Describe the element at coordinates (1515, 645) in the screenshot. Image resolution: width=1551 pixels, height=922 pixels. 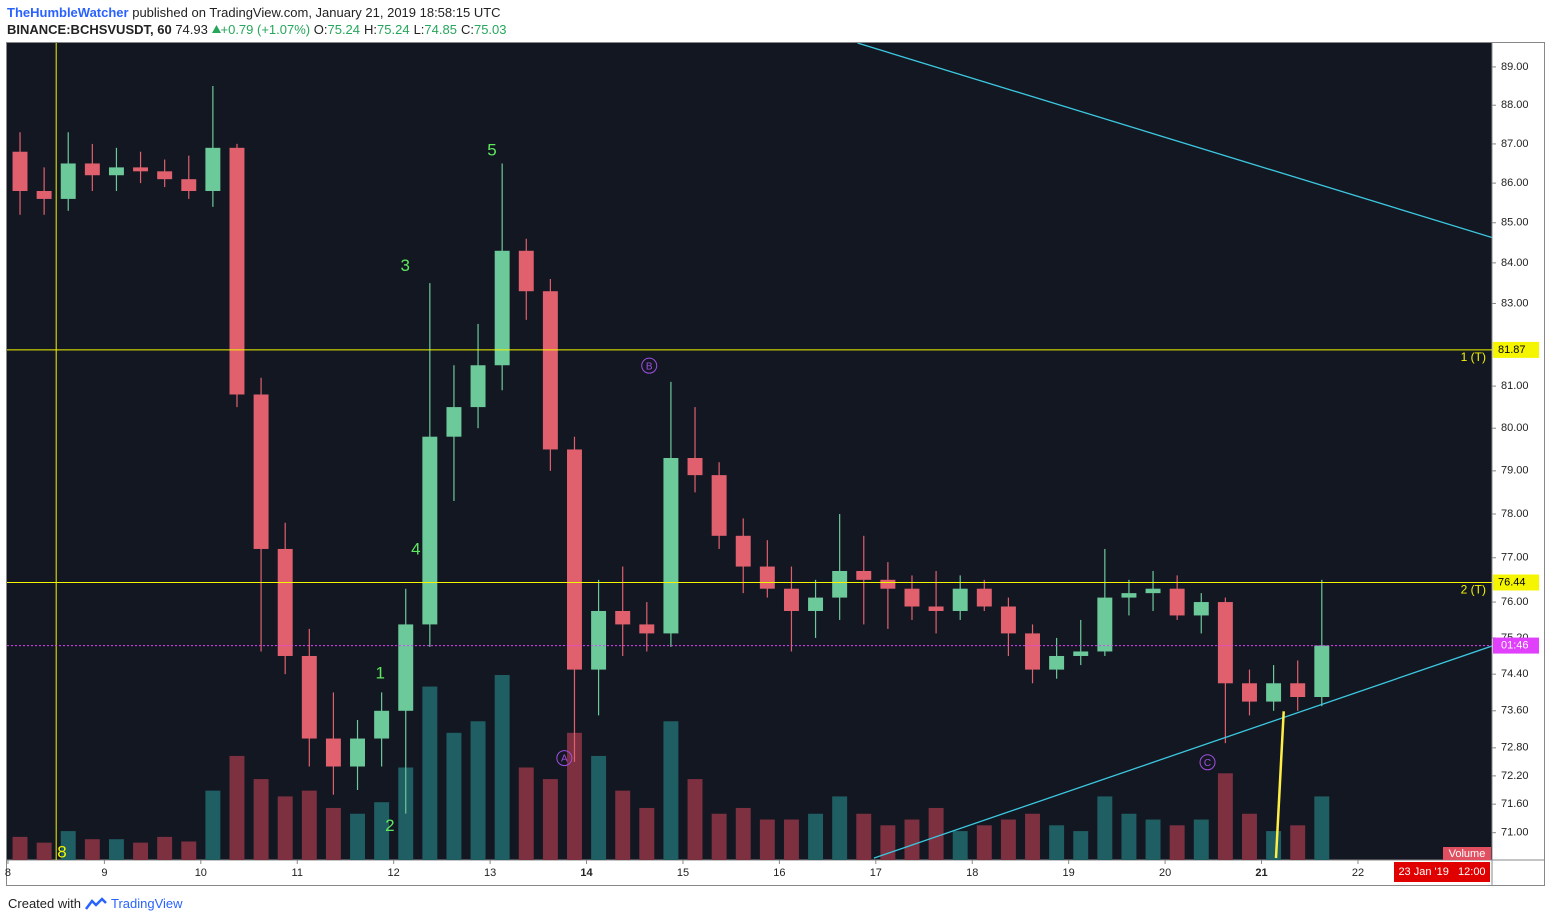
I see `price-countdown: 01:46` at that location.